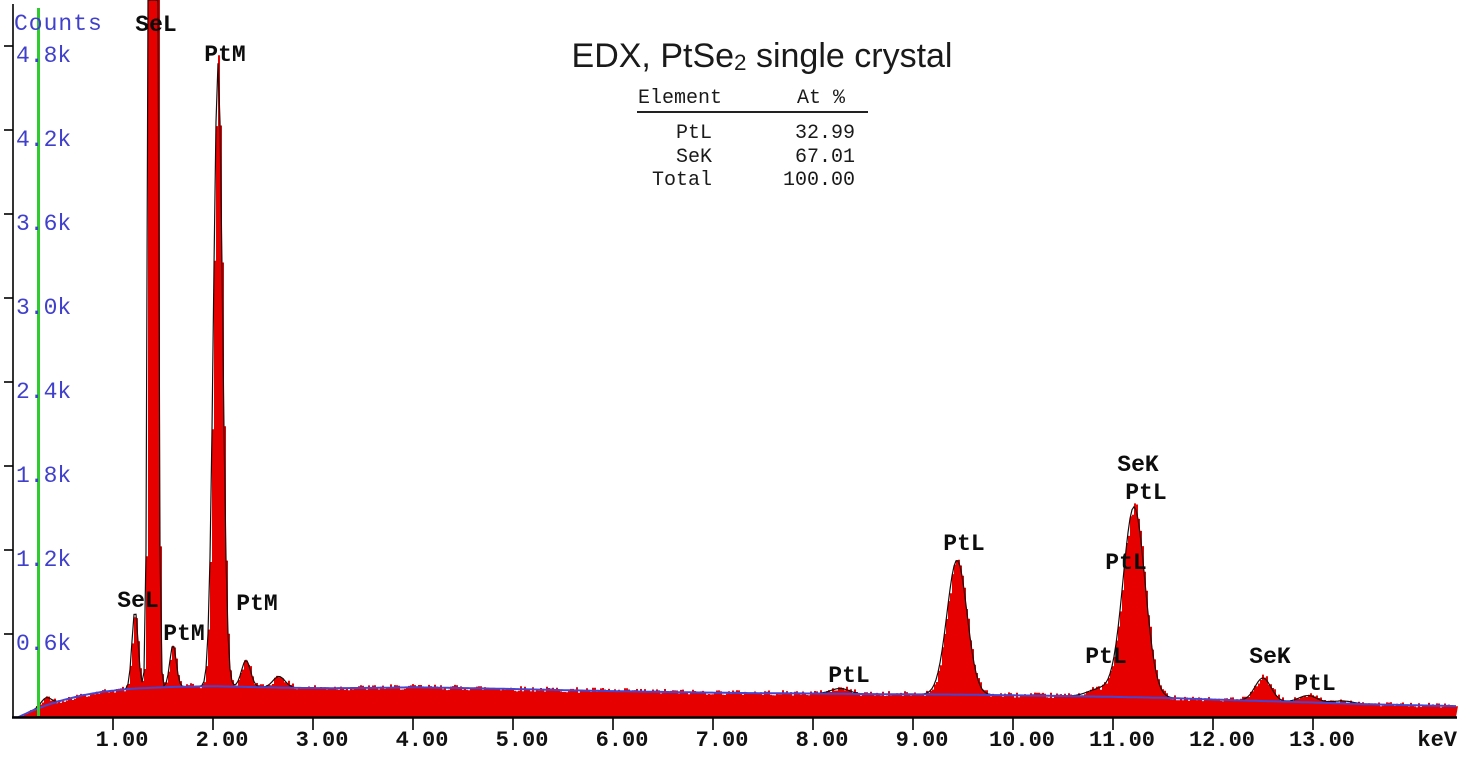 This screenshot has height=759, width=1469. What do you see at coordinates (44, 140) in the screenshot?
I see `y-tick-label: 4.2k` at bounding box center [44, 140].